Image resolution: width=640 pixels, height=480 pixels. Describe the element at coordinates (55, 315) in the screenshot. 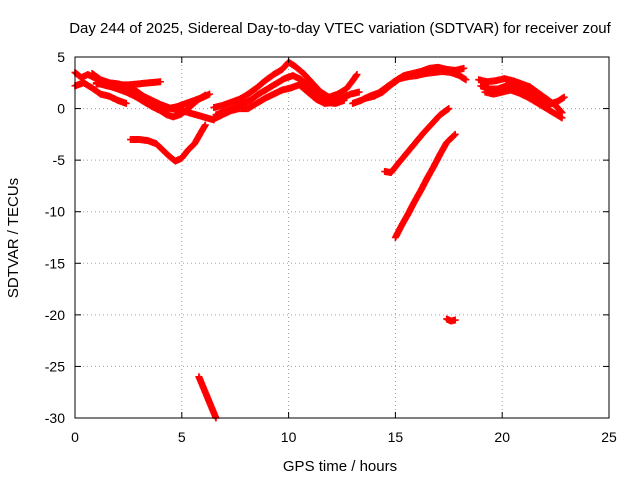

I see `y-tick-label: -20` at that location.